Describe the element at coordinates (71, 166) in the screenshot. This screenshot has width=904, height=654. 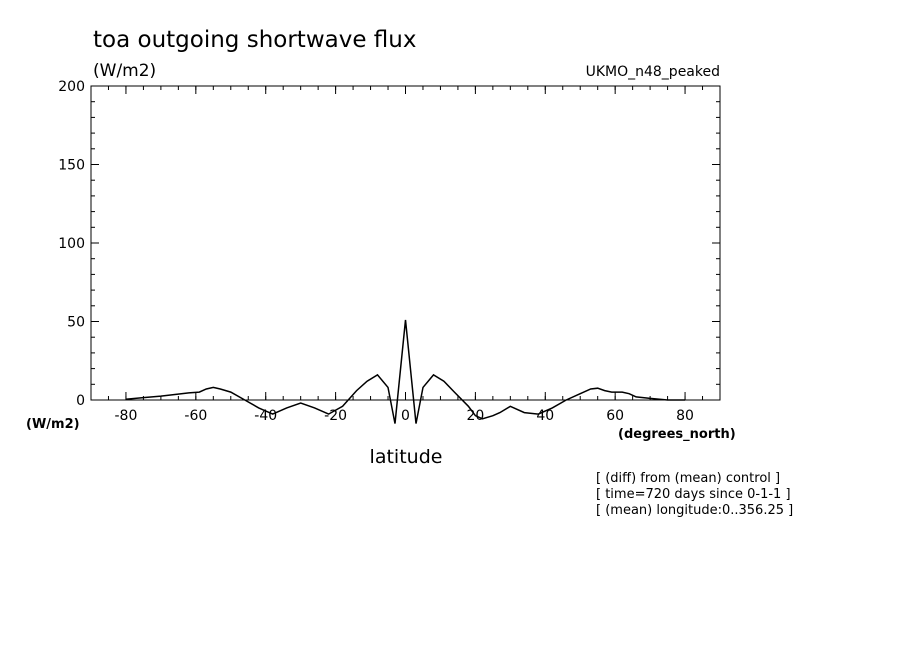
I see `y-tick-label: 150` at that location.